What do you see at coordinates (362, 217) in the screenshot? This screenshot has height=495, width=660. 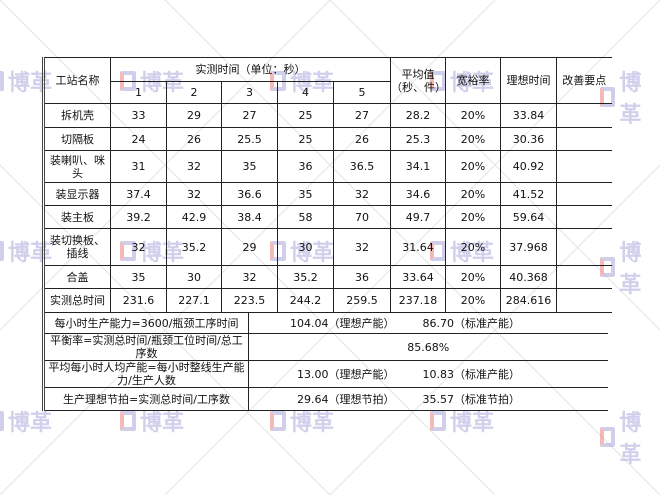 I see `trial-time: 70` at bounding box center [362, 217].